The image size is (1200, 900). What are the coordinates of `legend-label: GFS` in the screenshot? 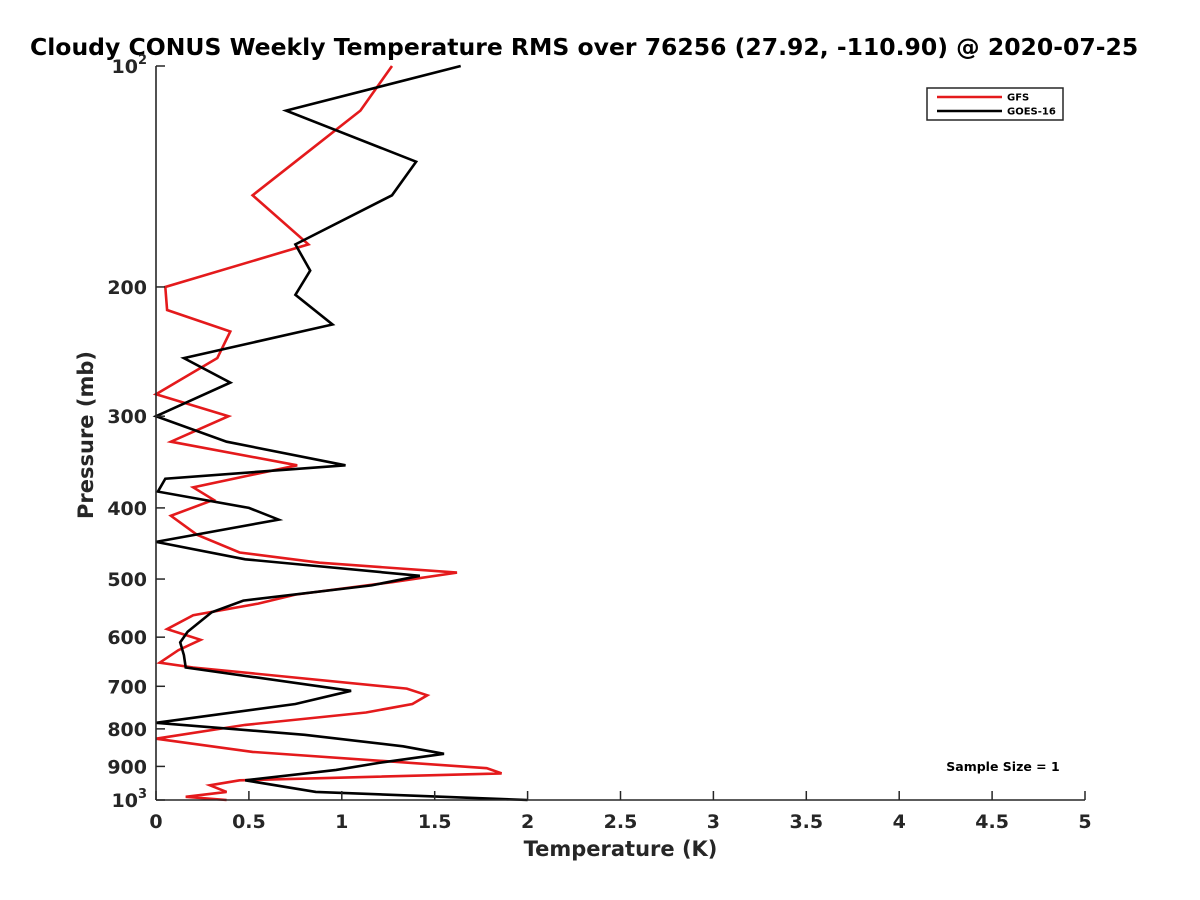 It's located at (1018, 98).